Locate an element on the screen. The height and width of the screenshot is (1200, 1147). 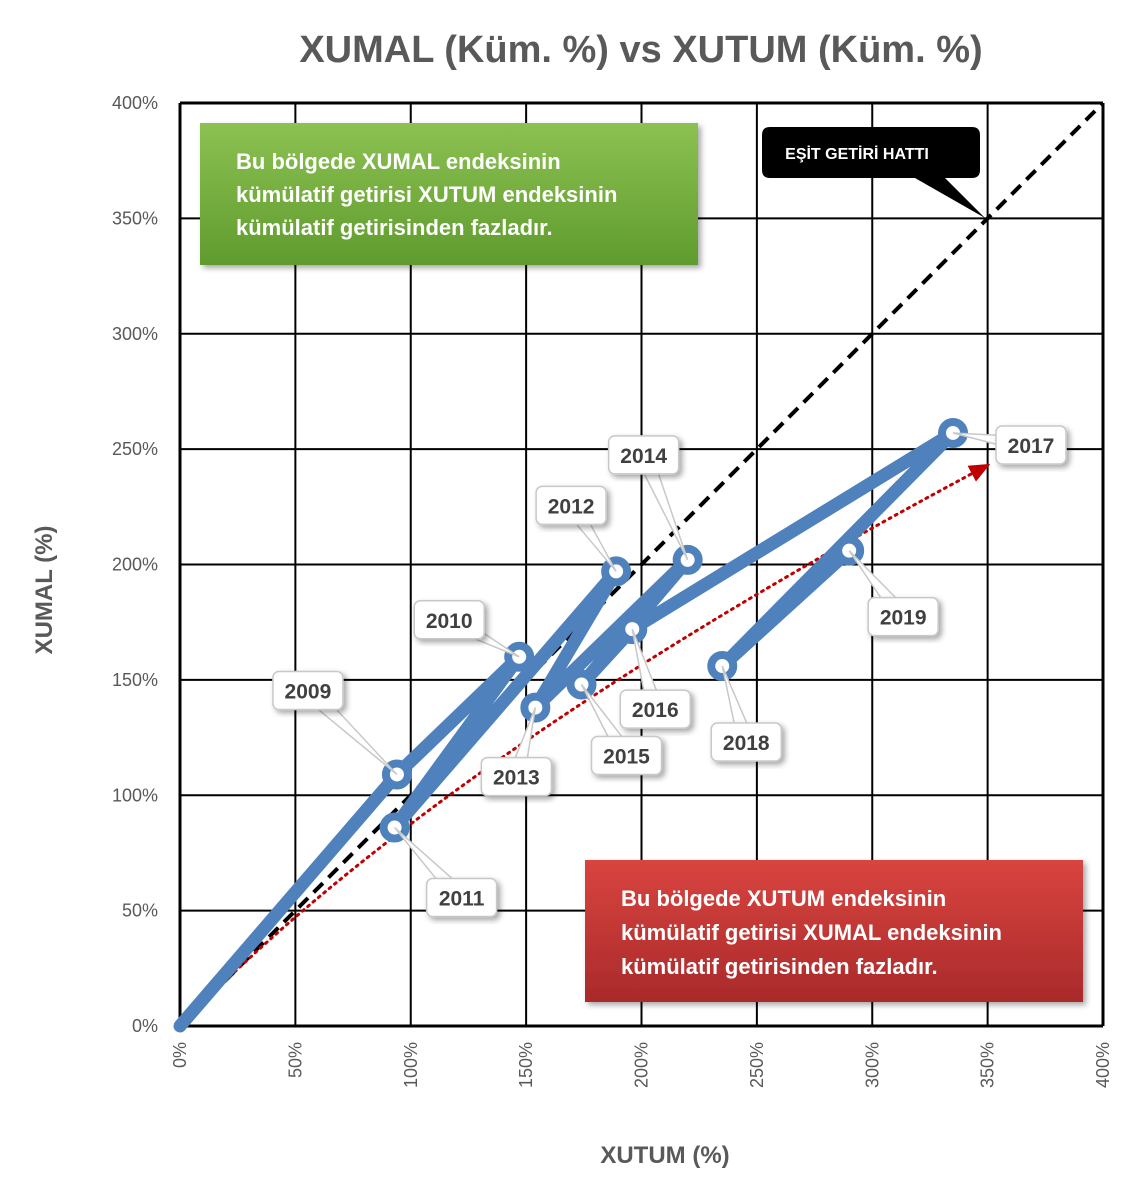
equal-line-callout: EŞİT GETİRİ HATTI is located at coordinates (873, 172).